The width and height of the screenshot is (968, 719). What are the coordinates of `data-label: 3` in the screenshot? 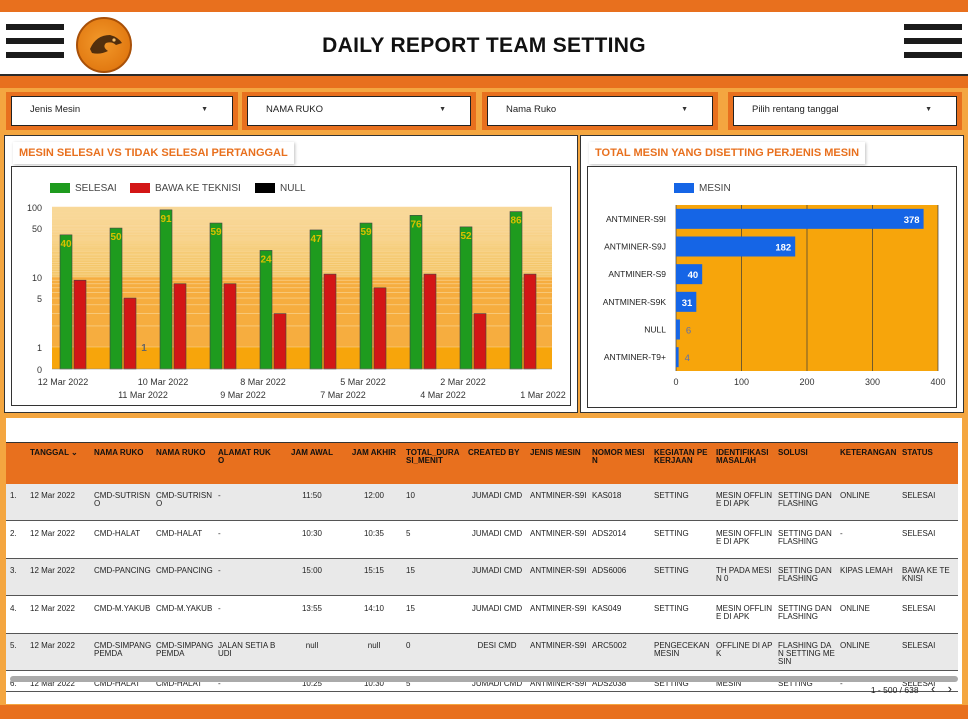 It's located at (480, 323).